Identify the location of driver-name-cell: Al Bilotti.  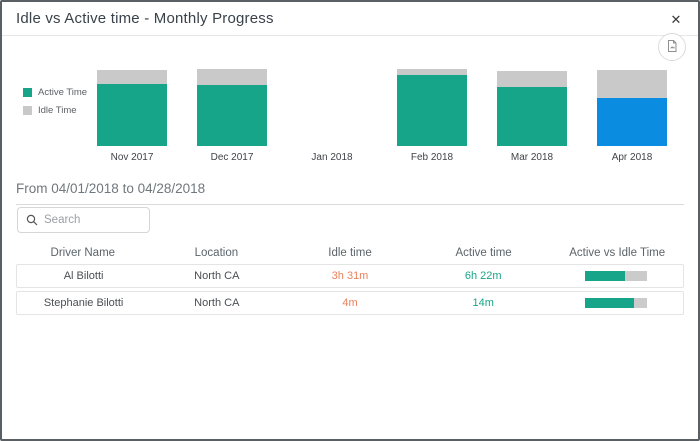
(83, 276).